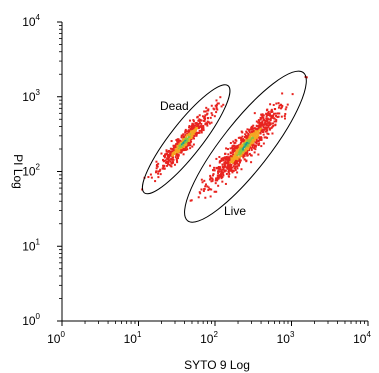 This screenshot has height=373, width=379. I want to click on gate-dead, so click(186, 139).